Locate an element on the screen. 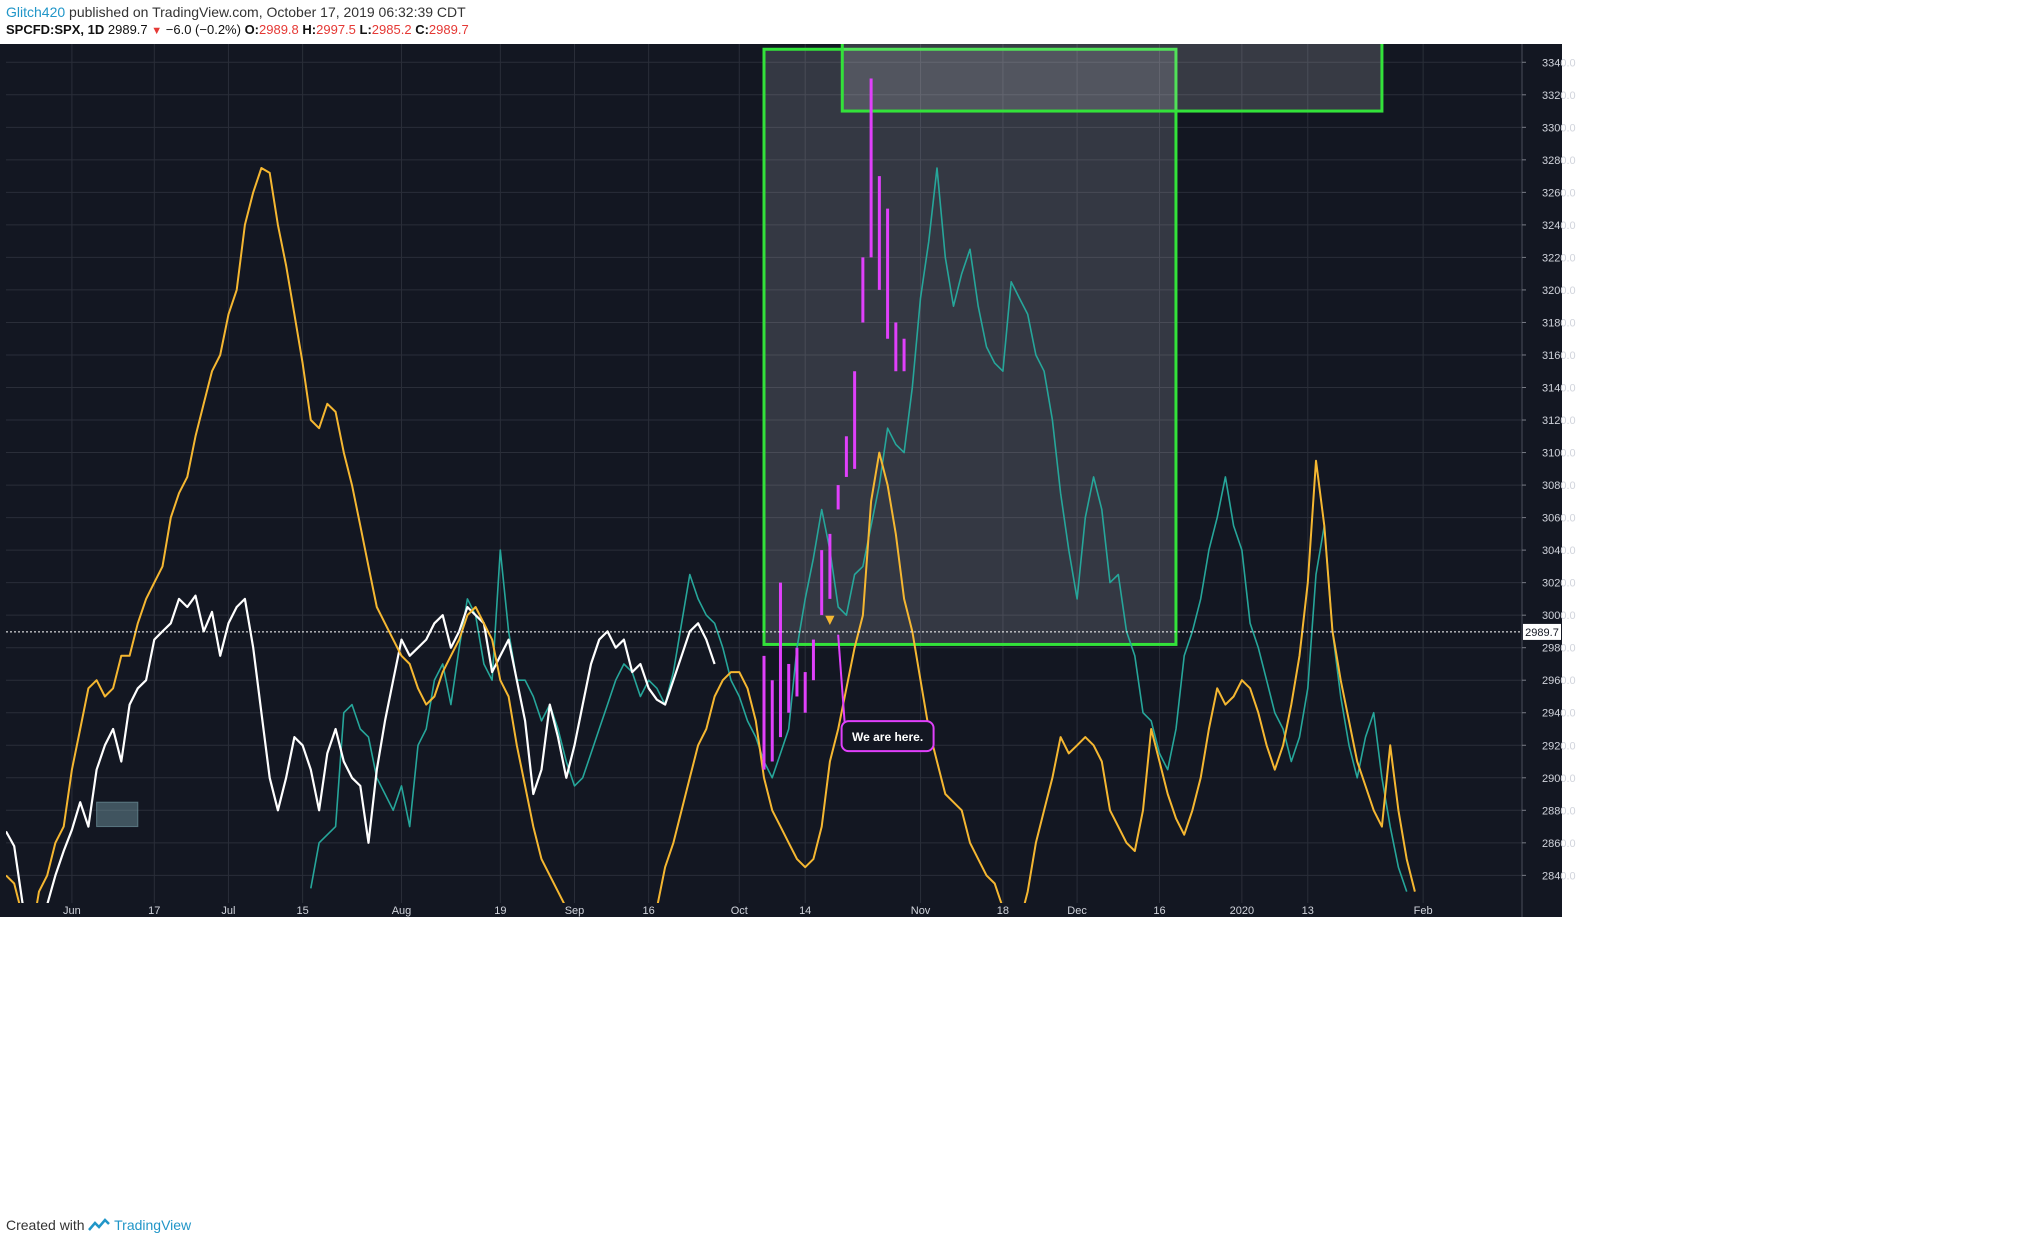  time-tick-label: 15 is located at coordinates (302, 911).